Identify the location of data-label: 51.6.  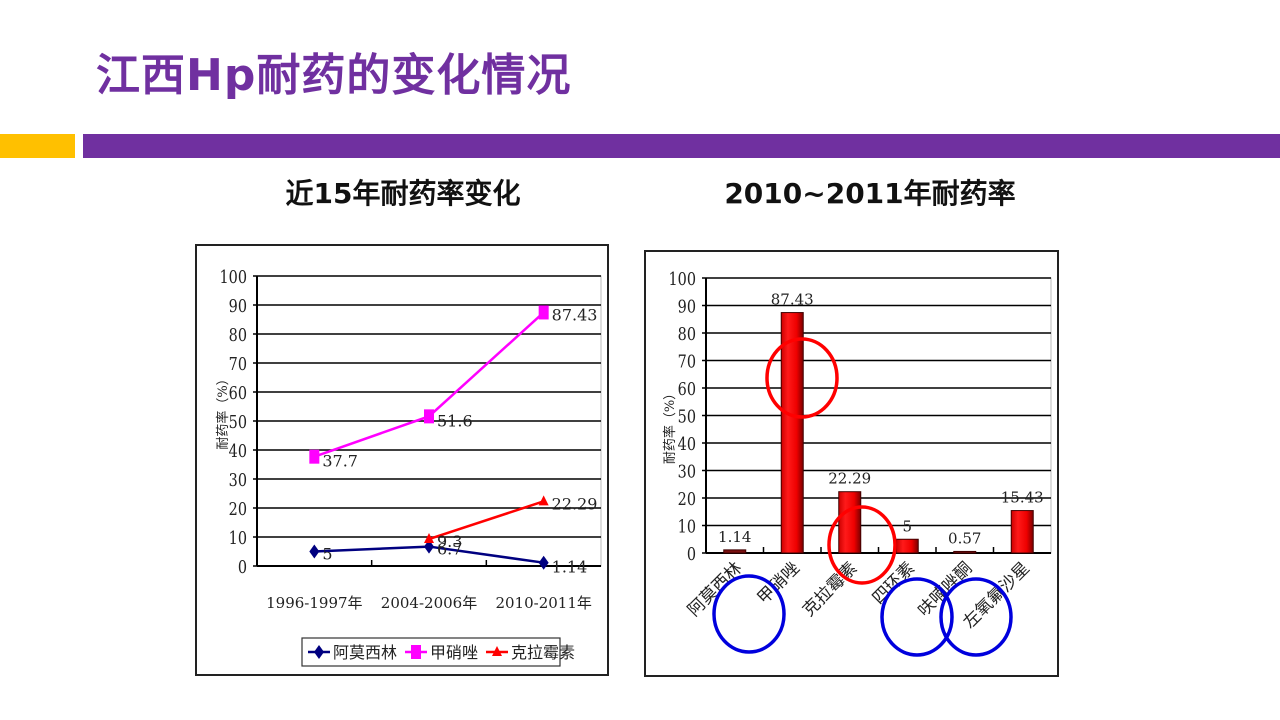
(455, 420).